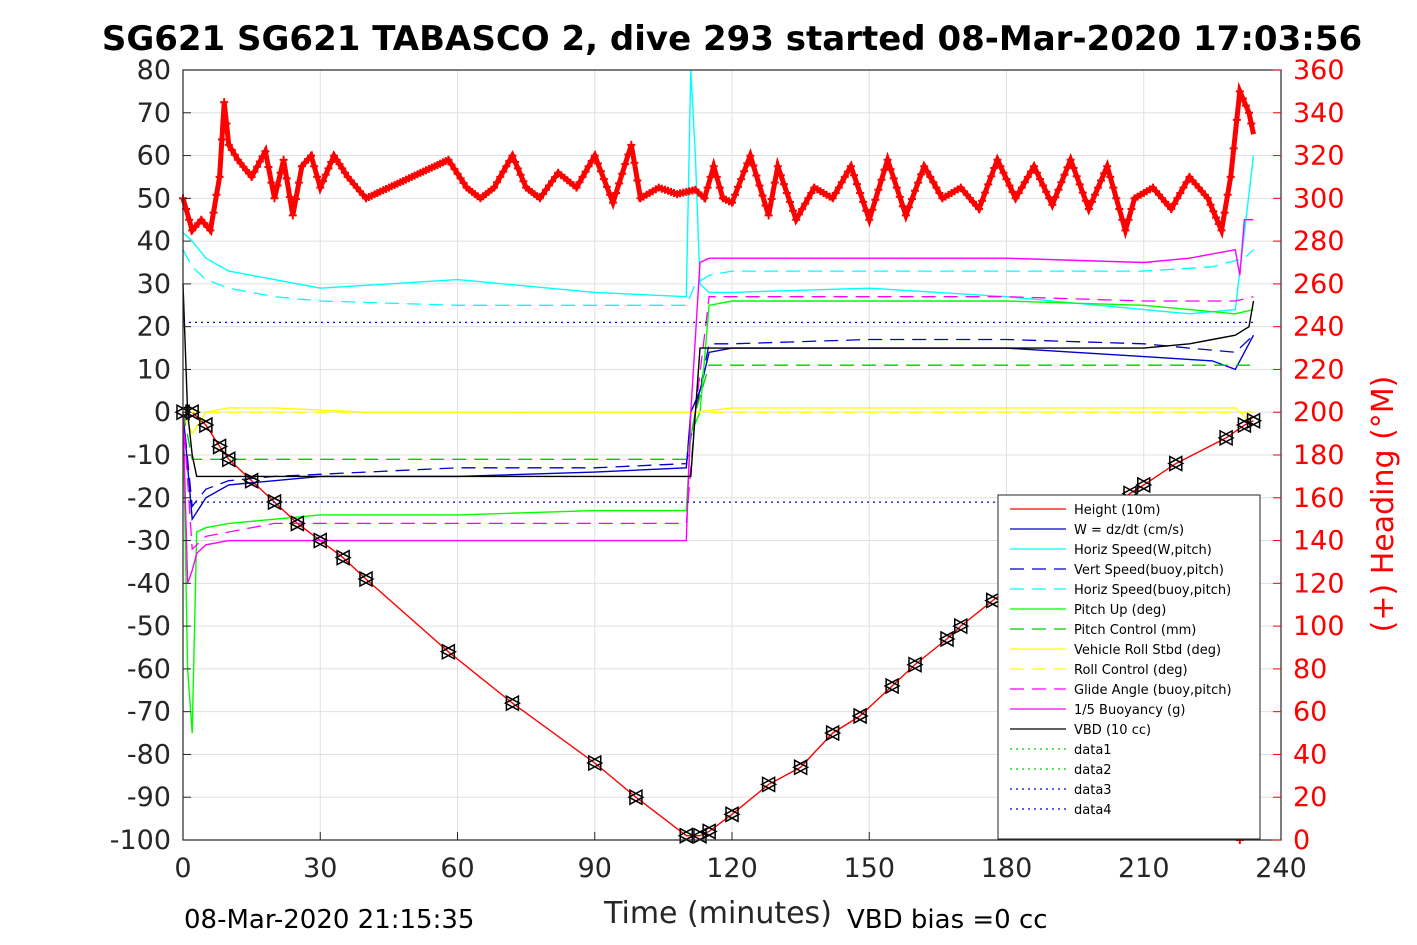 This screenshot has height=945, width=1417. What do you see at coordinates (1319, 626) in the screenshot?
I see `y-right-tick-label: 100` at bounding box center [1319, 626].